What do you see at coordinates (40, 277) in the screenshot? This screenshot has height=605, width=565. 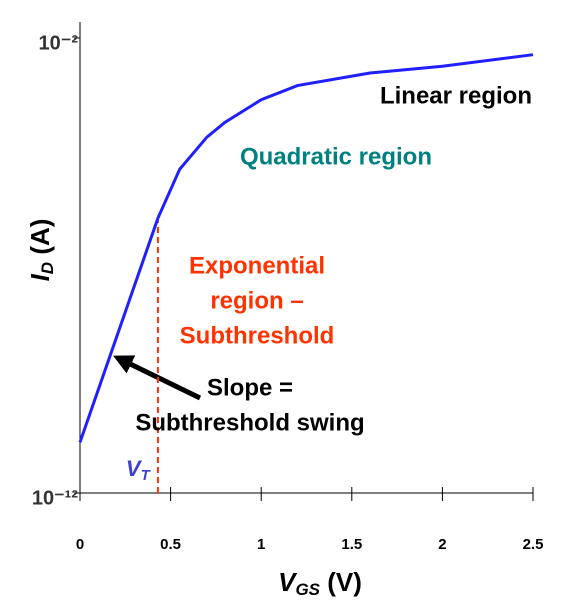 I see `y-label-main: I` at bounding box center [40, 277].